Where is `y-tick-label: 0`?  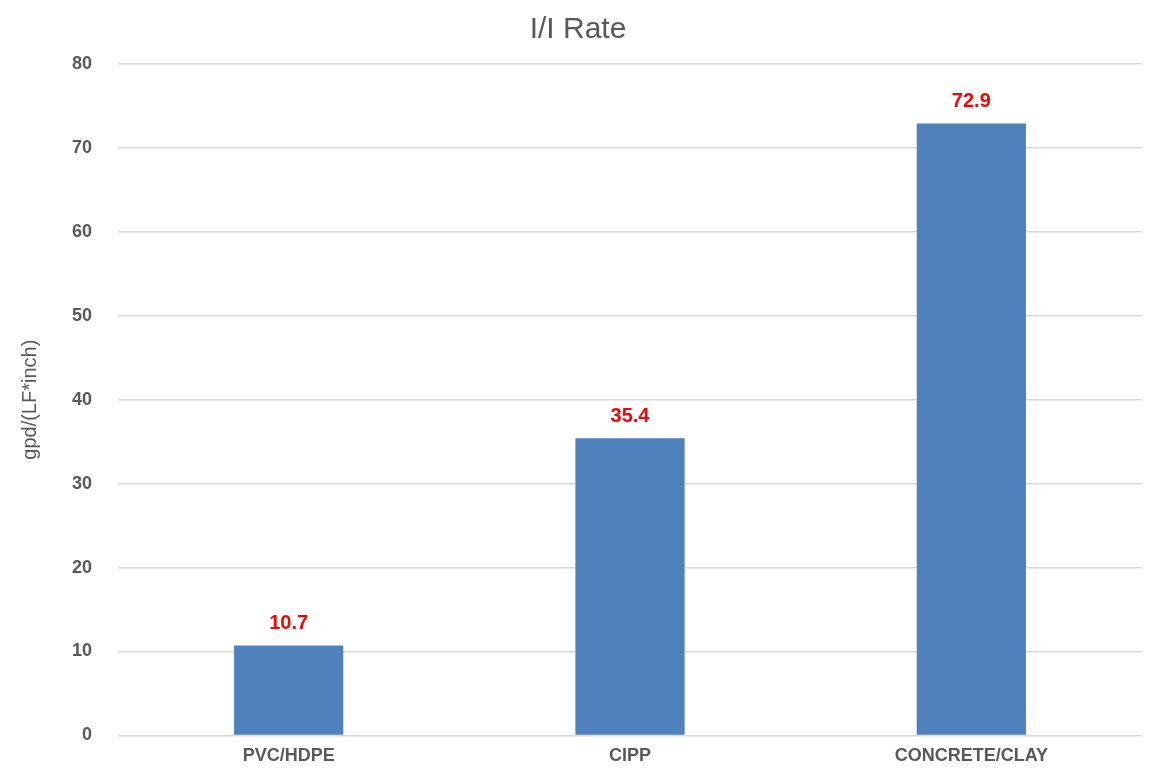 y-tick-label: 0 is located at coordinates (87, 734).